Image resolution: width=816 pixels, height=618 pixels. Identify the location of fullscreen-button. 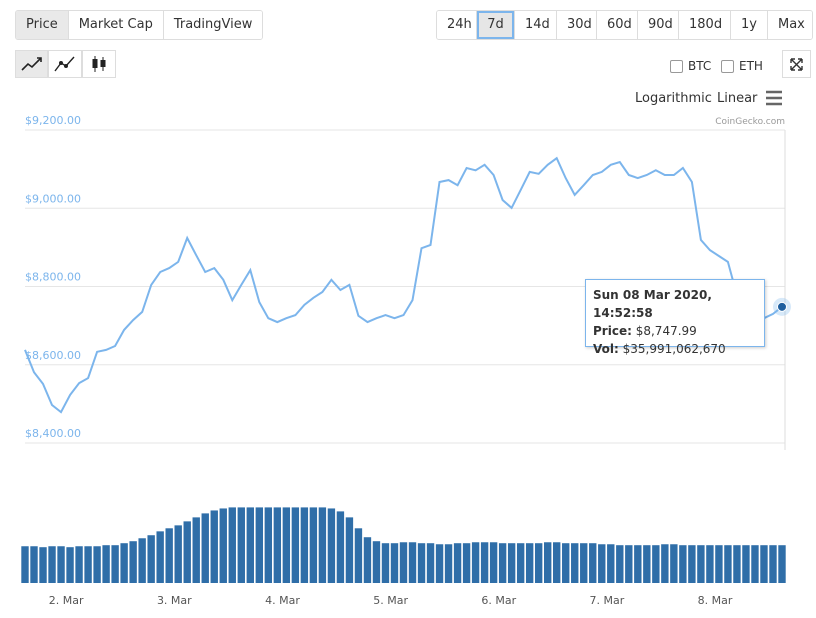
(796, 64).